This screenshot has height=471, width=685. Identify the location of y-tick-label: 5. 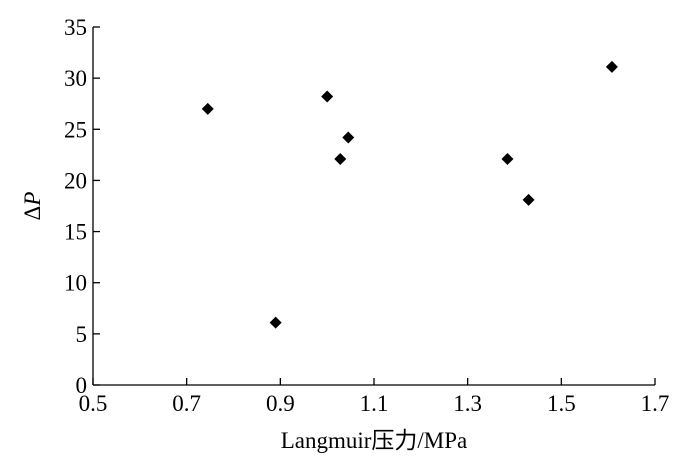
(82, 334).